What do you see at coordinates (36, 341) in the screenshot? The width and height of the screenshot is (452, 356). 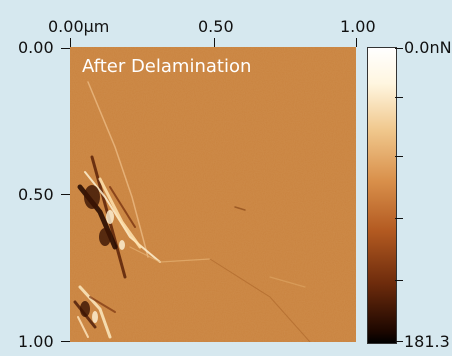 I see `y-tick-label-2: 1.00` at bounding box center [36, 341].